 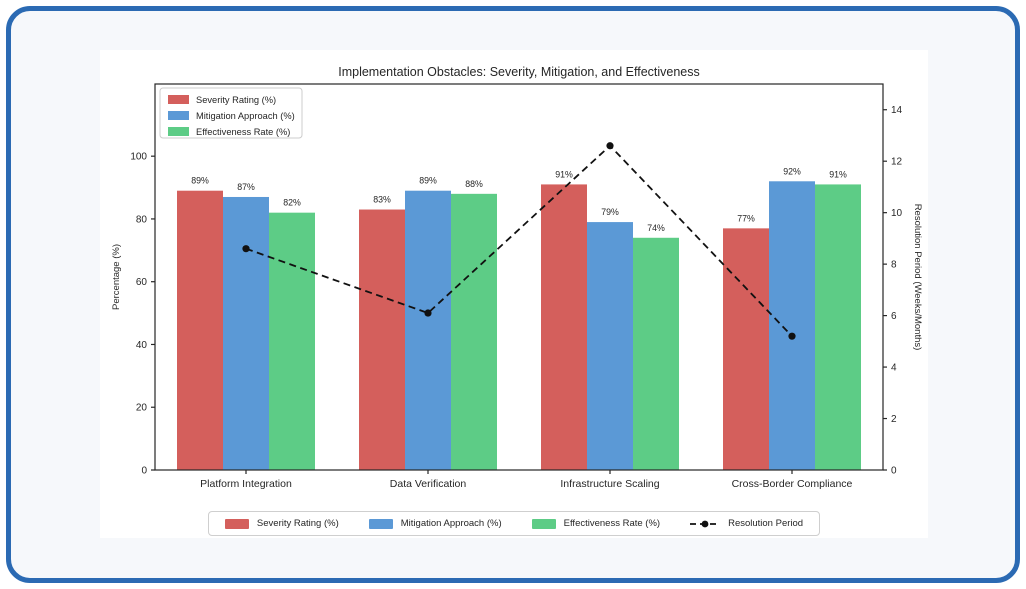 I want to click on x-tick-label: Platform Integration, so click(x=246, y=484).